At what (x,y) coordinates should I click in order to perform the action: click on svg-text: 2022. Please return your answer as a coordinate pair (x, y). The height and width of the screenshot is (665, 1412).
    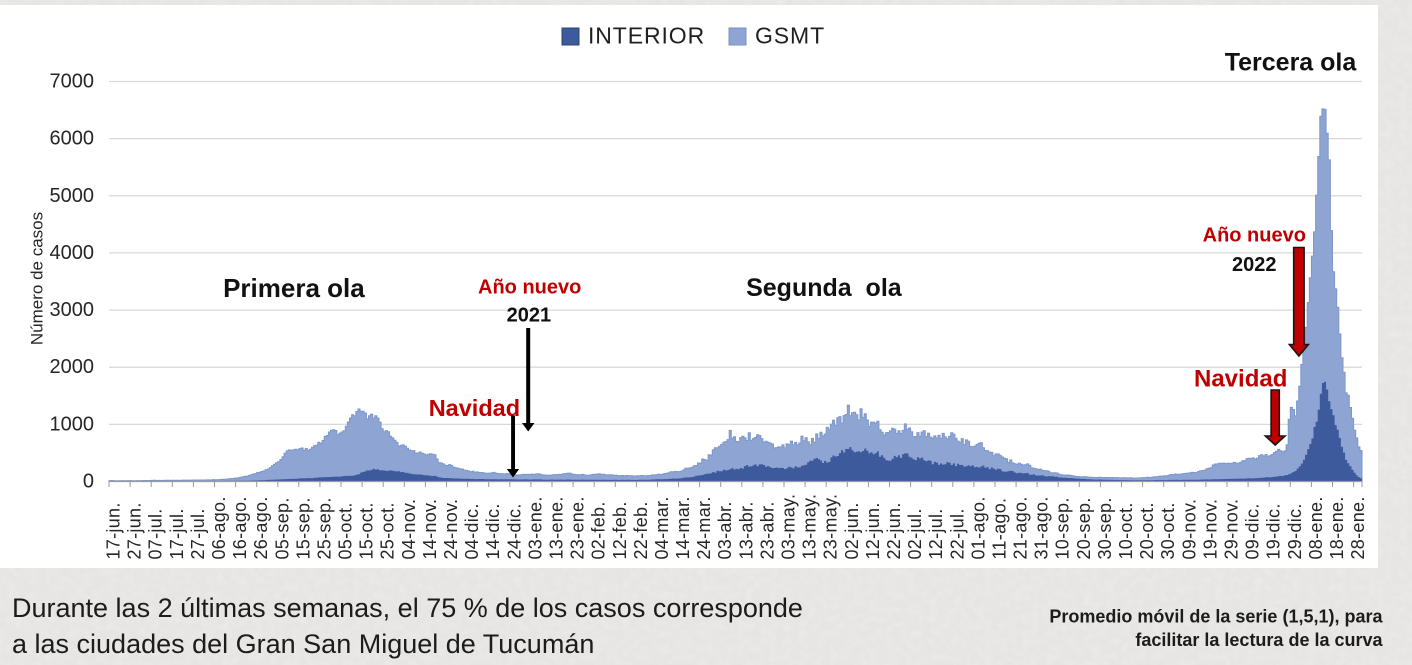
    Looking at the image, I should click on (1254, 265).